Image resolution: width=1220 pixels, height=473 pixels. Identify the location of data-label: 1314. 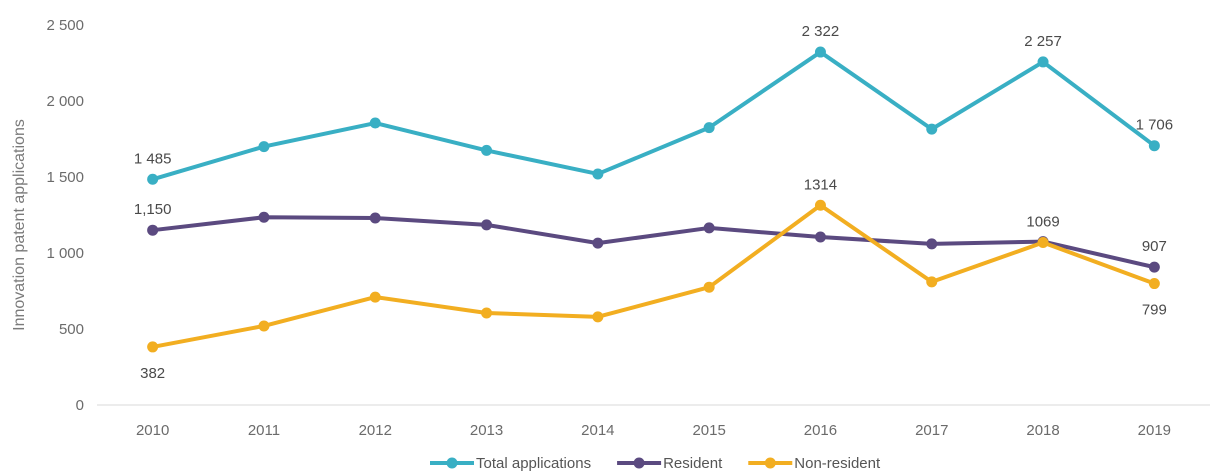
(820, 184).